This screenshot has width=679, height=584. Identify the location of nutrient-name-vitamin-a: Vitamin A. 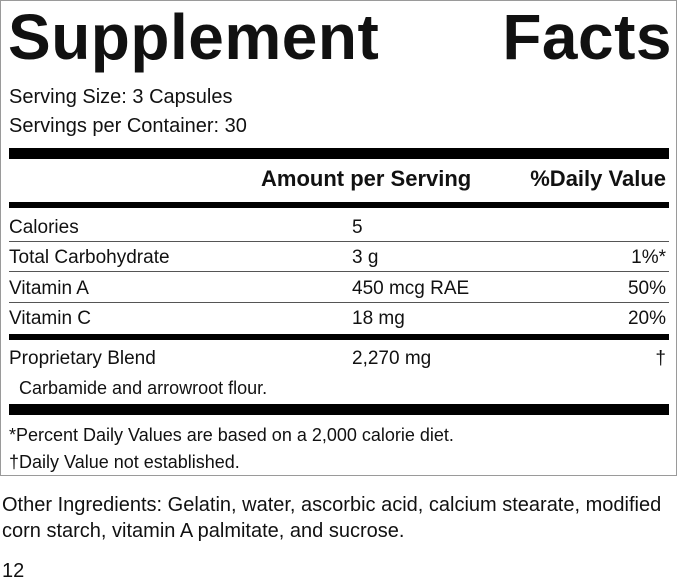
(49, 288).